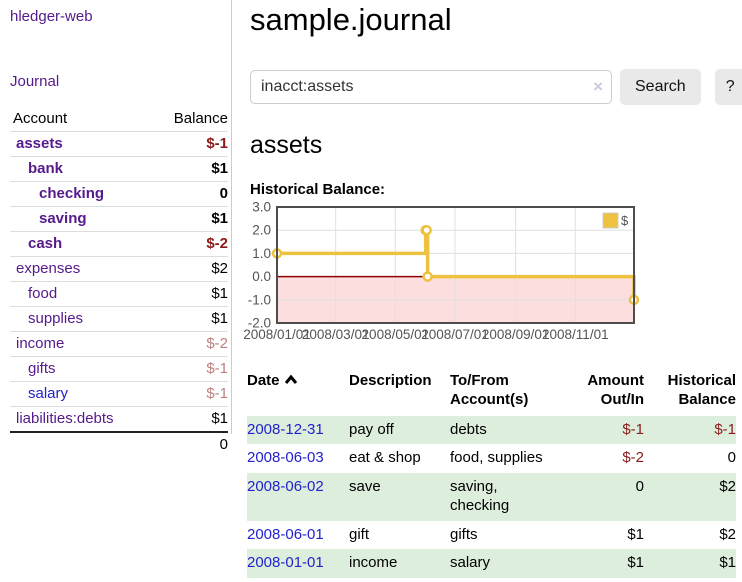  What do you see at coordinates (285, 534) in the screenshot?
I see `transaction-date-link: 2008-06-01` at bounding box center [285, 534].